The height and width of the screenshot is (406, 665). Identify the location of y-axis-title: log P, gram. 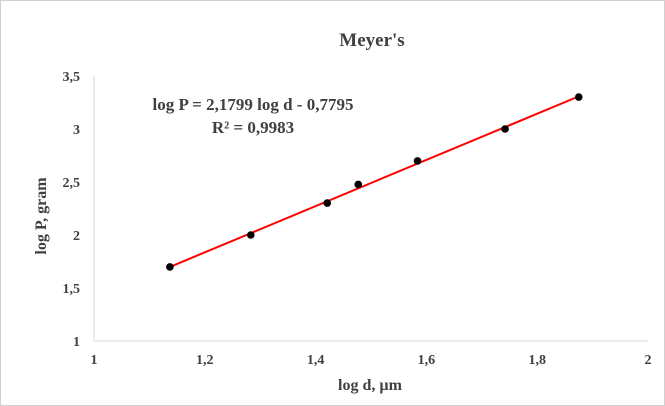
(41, 216).